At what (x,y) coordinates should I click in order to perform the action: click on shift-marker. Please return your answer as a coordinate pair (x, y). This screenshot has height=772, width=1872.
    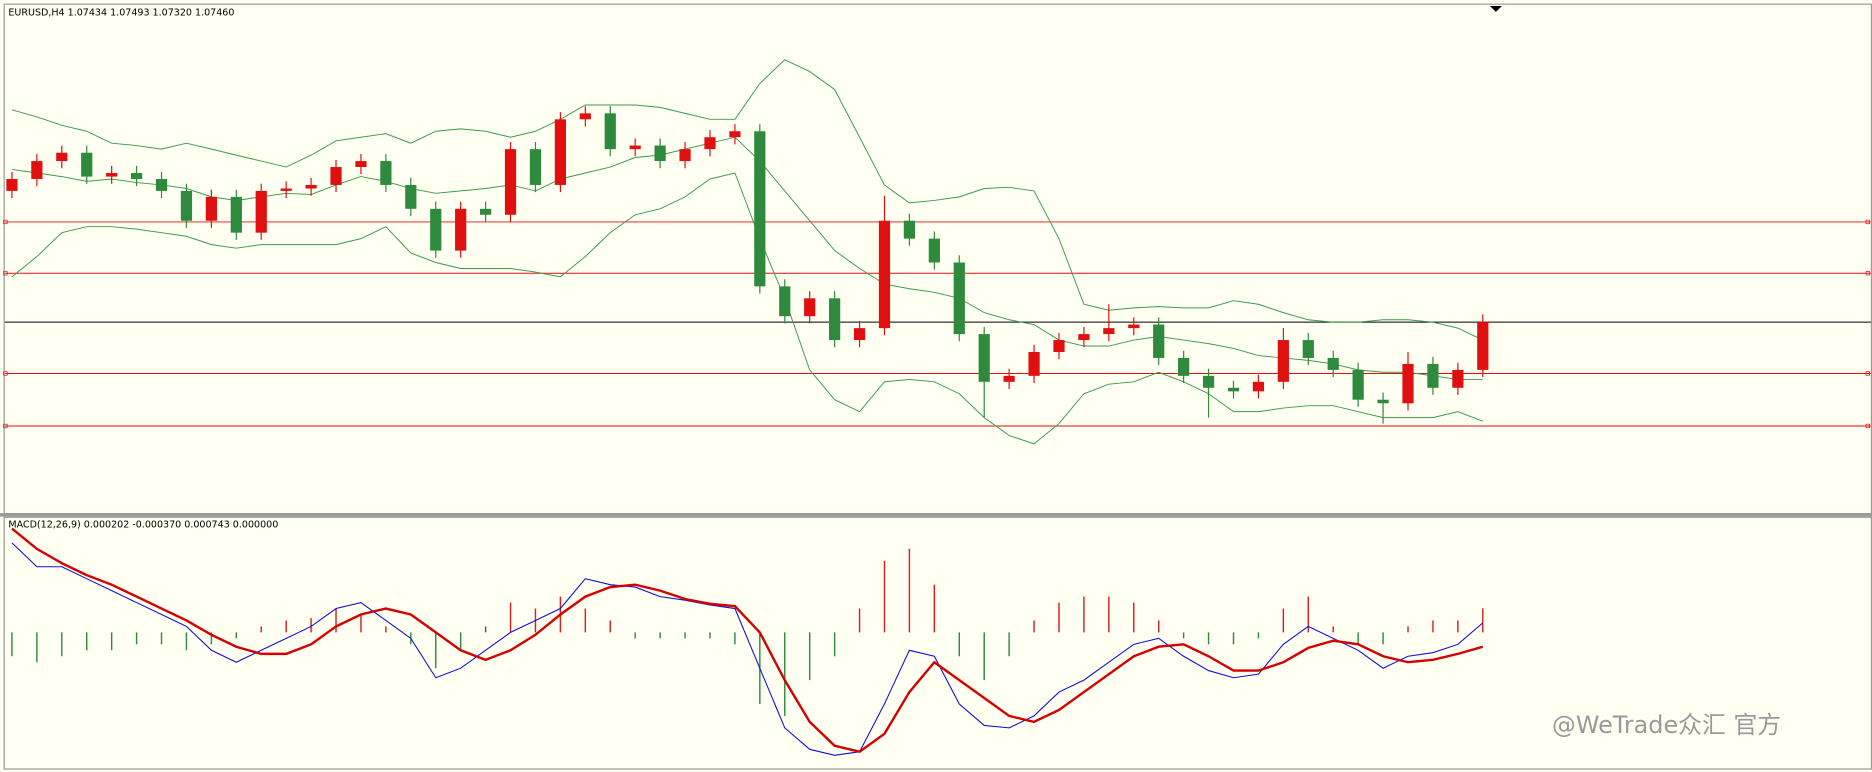
    Looking at the image, I should click on (1495, 8).